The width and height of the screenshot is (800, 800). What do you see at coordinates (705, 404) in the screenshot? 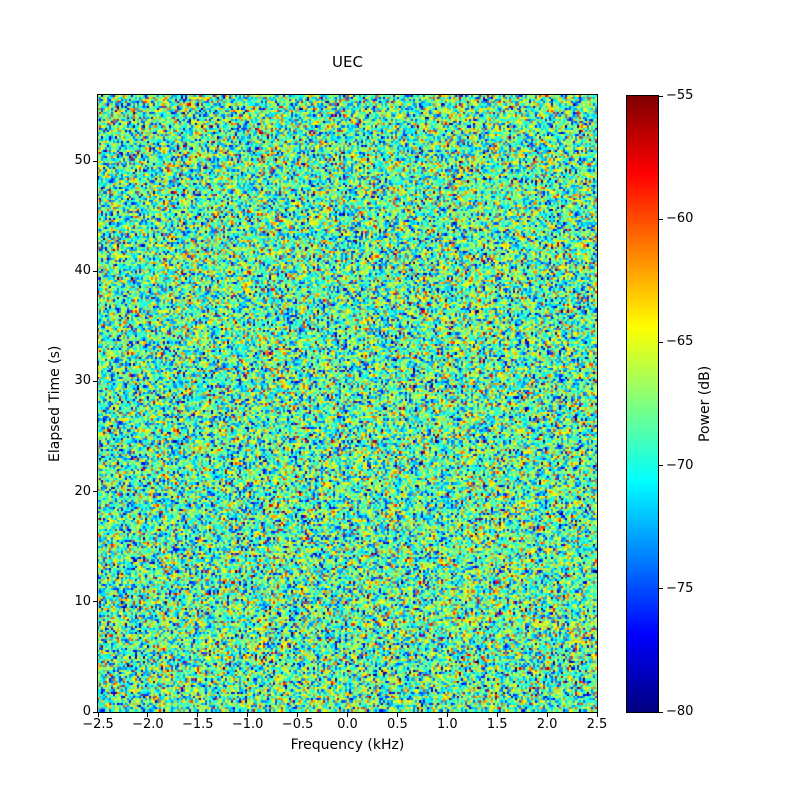
I see `colorbar-label: Power (dB)` at bounding box center [705, 404].